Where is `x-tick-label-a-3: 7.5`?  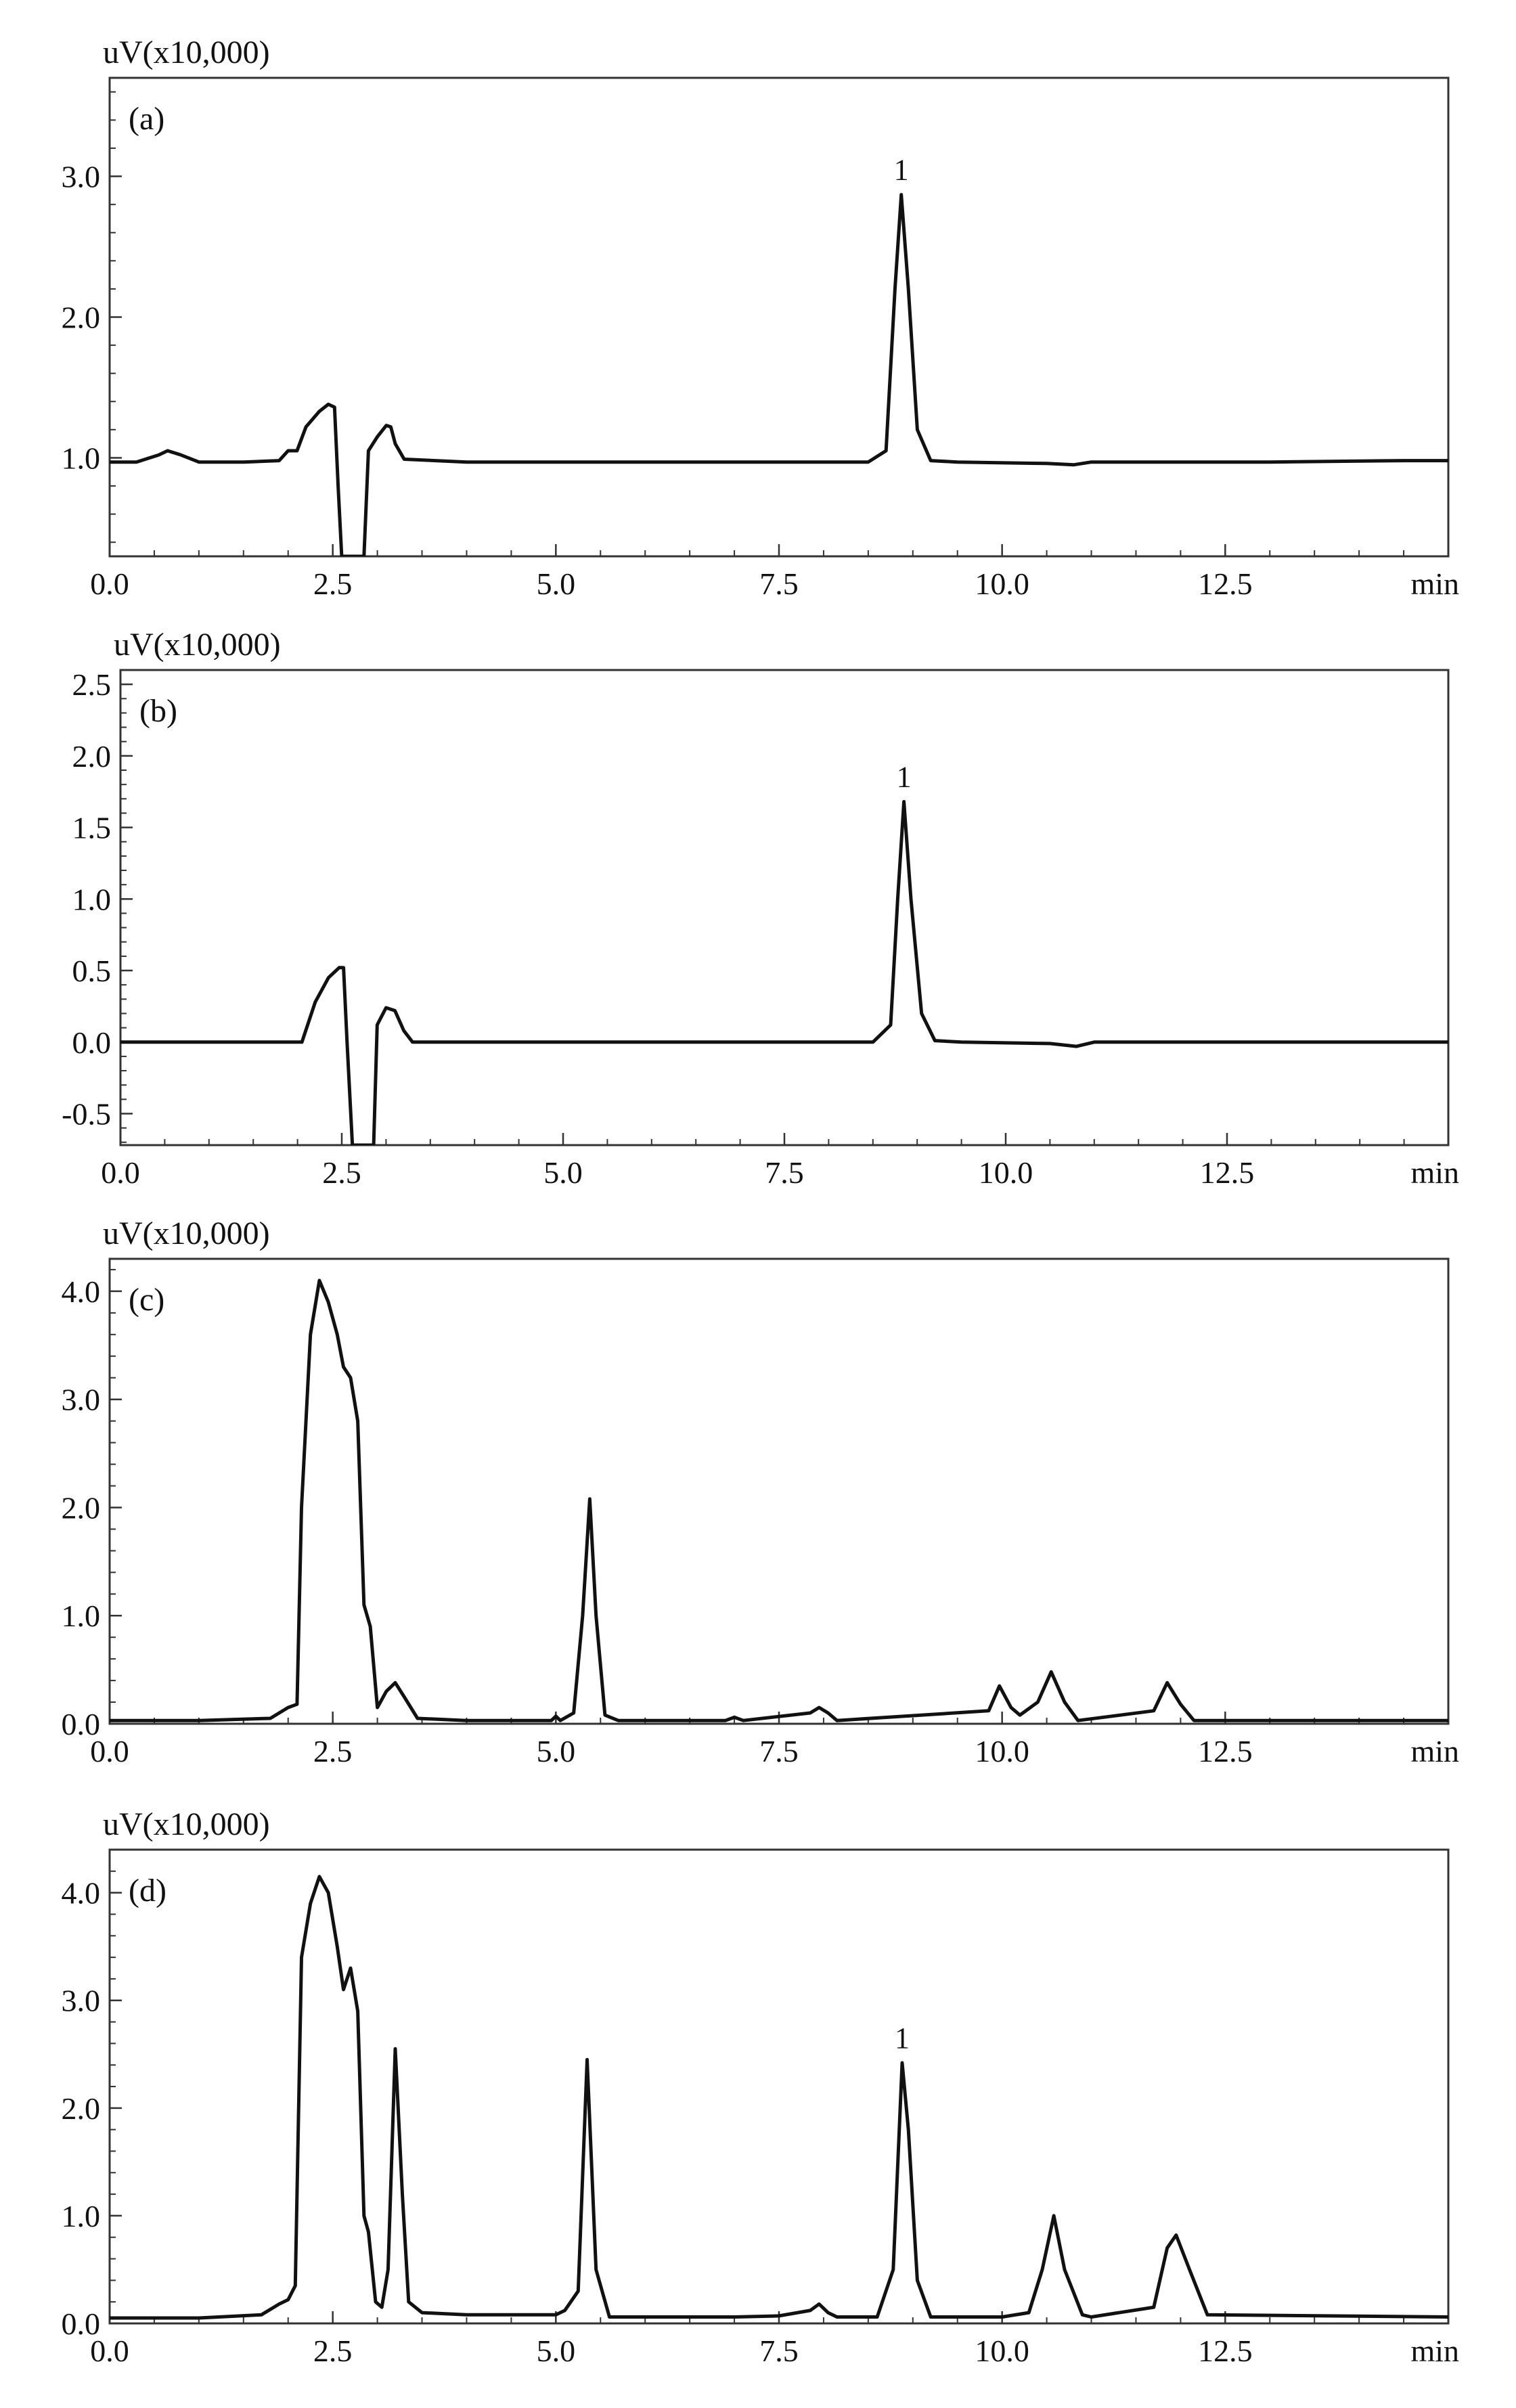 x-tick-label-a-3: 7.5 is located at coordinates (779, 583).